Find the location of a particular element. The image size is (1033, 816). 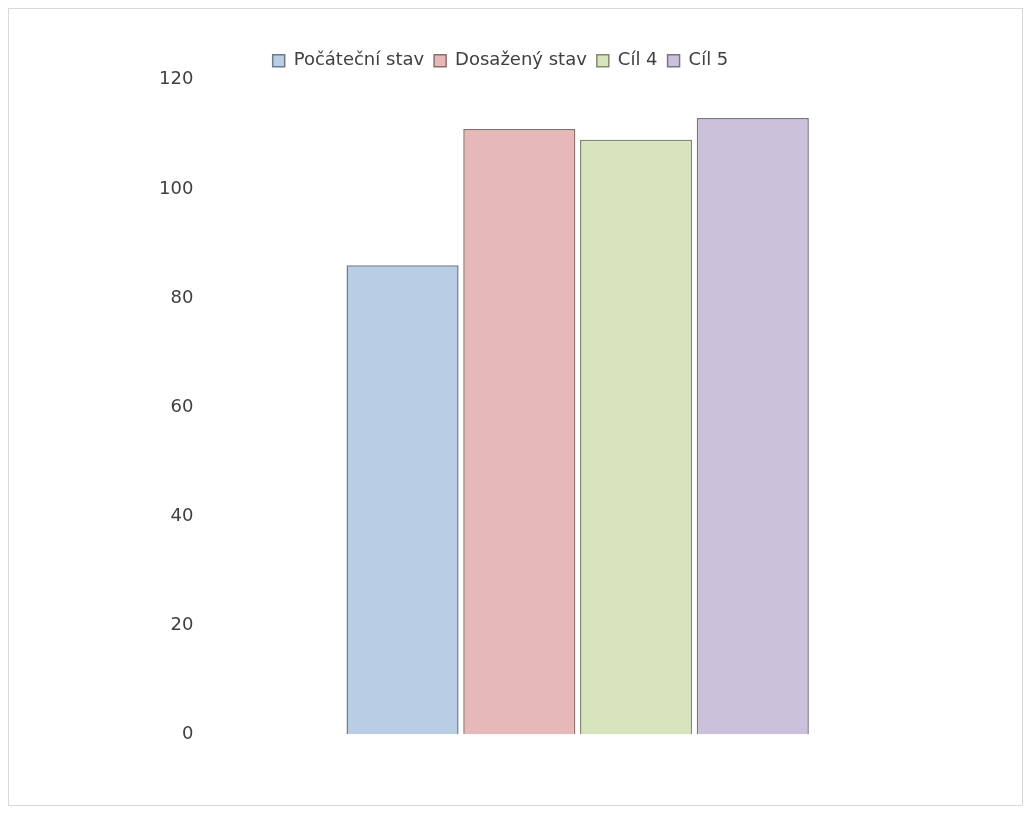

y-tick-label: 120 is located at coordinates (176, 78).